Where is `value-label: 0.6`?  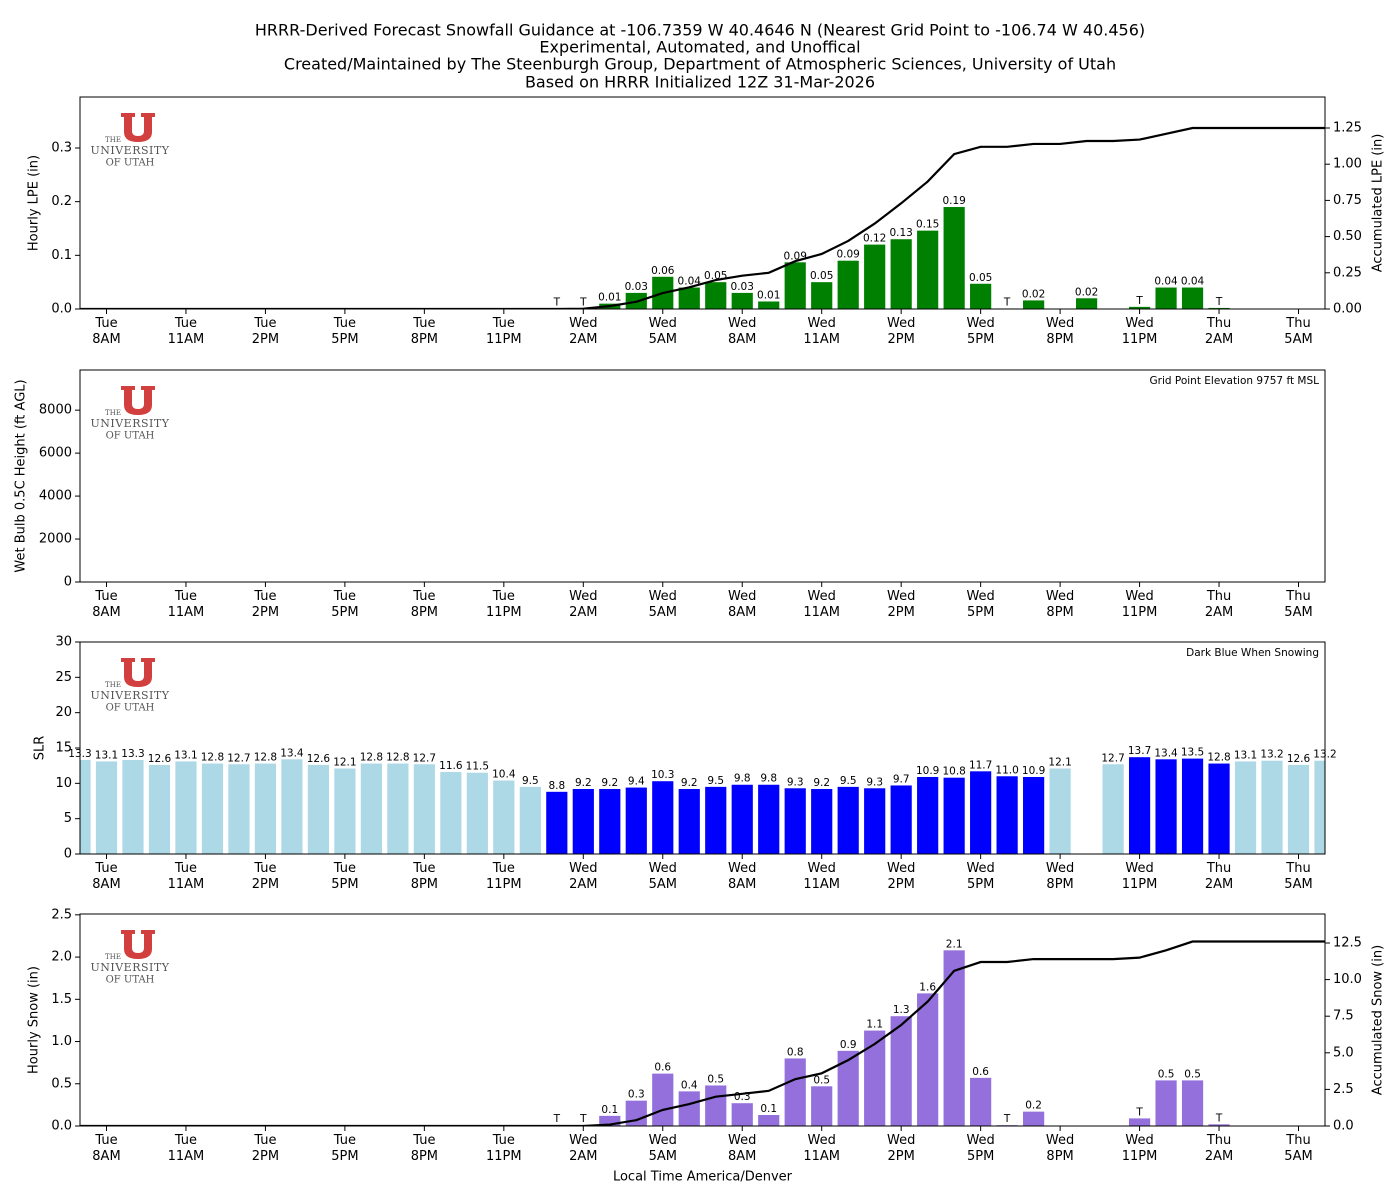 value-label: 0.6 is located at coordinates (980, 1072).